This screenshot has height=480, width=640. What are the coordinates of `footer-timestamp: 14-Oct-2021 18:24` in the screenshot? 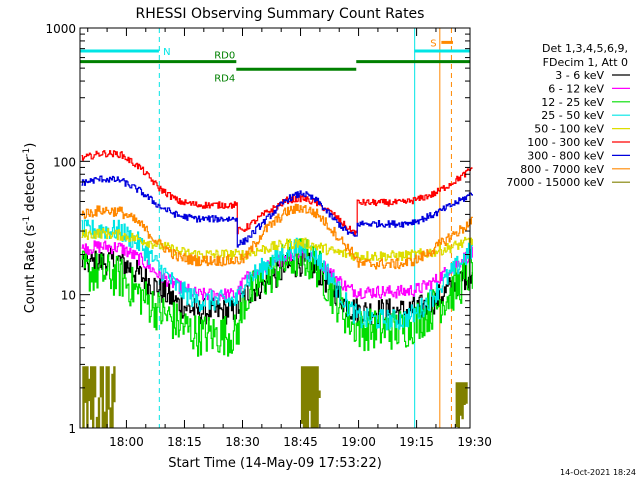 It's located at (598, 472).